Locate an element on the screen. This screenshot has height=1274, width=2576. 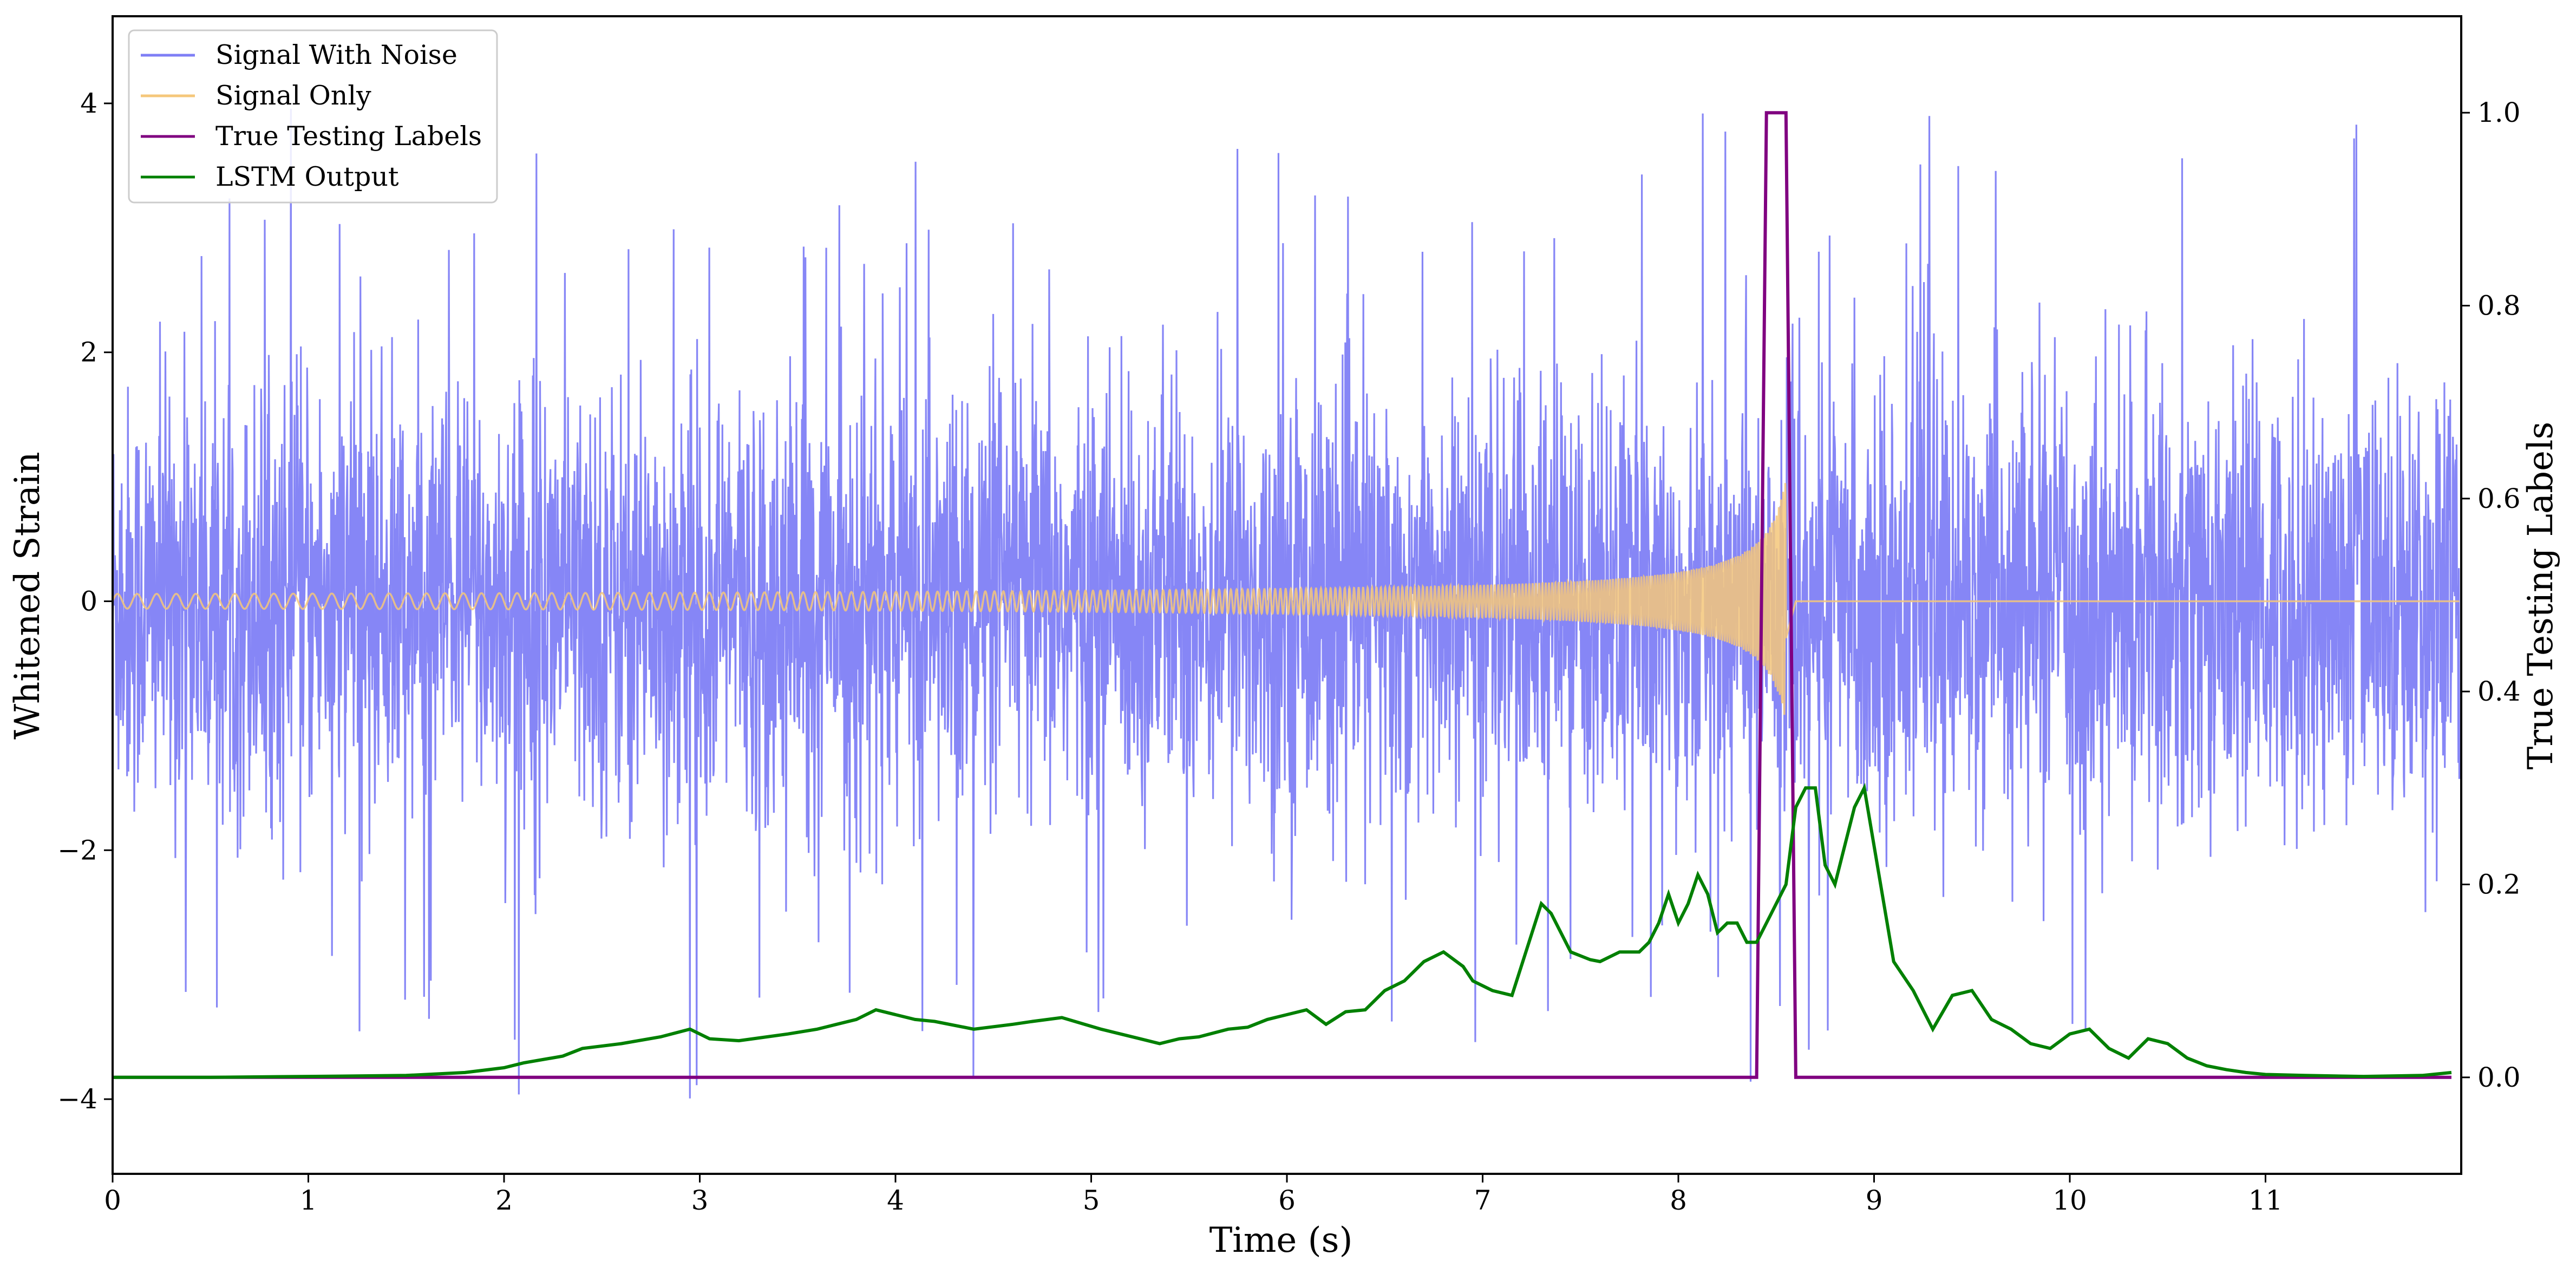
y2-axis-title: True Testing Labels is located at coordinates (2541, 596).